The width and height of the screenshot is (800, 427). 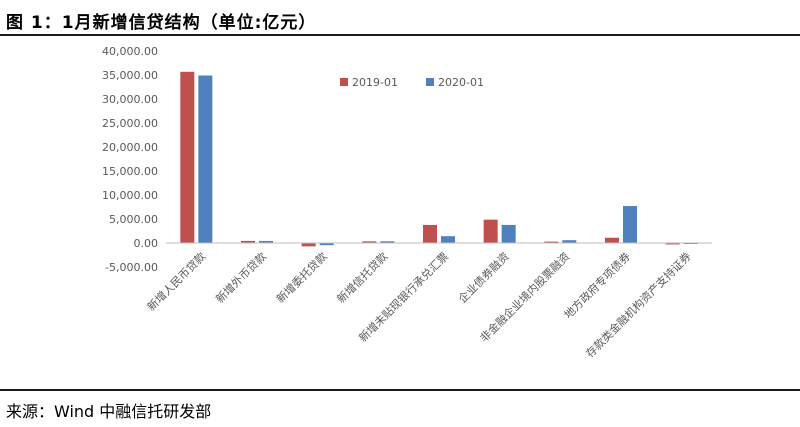 I want to click on y-tick-label: 25,000.00, so click(x=130, y=123).